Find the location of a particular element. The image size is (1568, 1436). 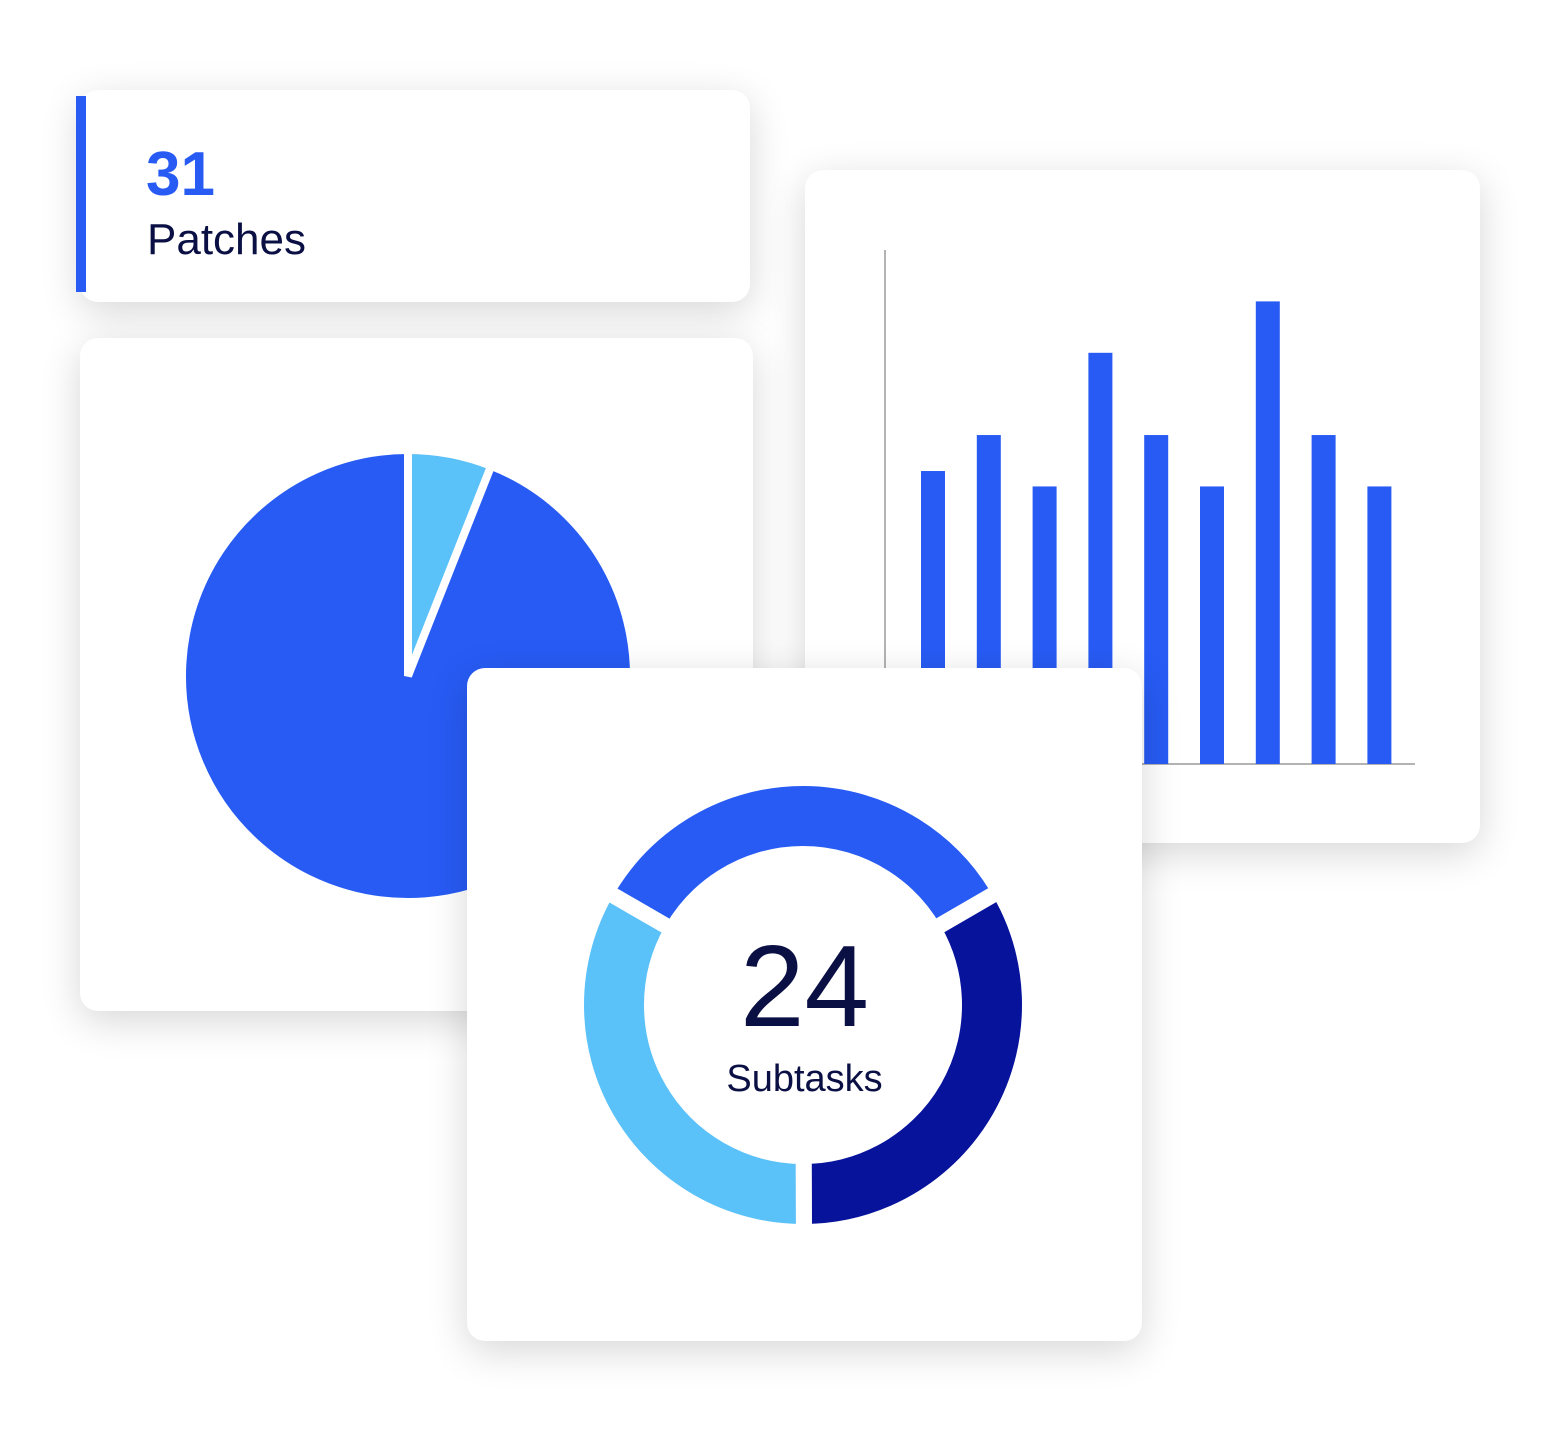

stat-accent-bar is located at coordinates (81, 194).